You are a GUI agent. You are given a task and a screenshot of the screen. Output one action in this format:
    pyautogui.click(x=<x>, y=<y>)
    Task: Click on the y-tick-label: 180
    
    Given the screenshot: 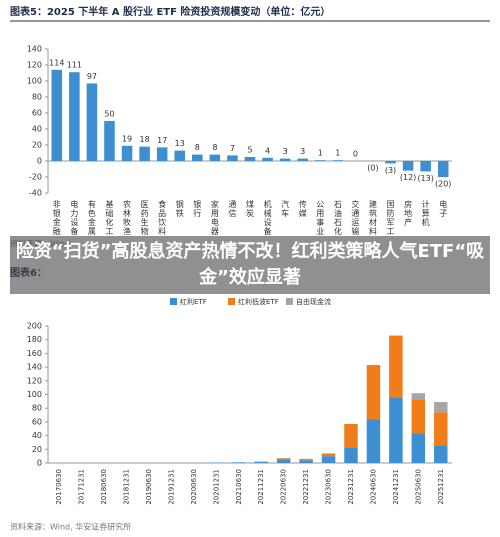 What is the action you would take?
    pyautogui.click(x=34, y=339)
    